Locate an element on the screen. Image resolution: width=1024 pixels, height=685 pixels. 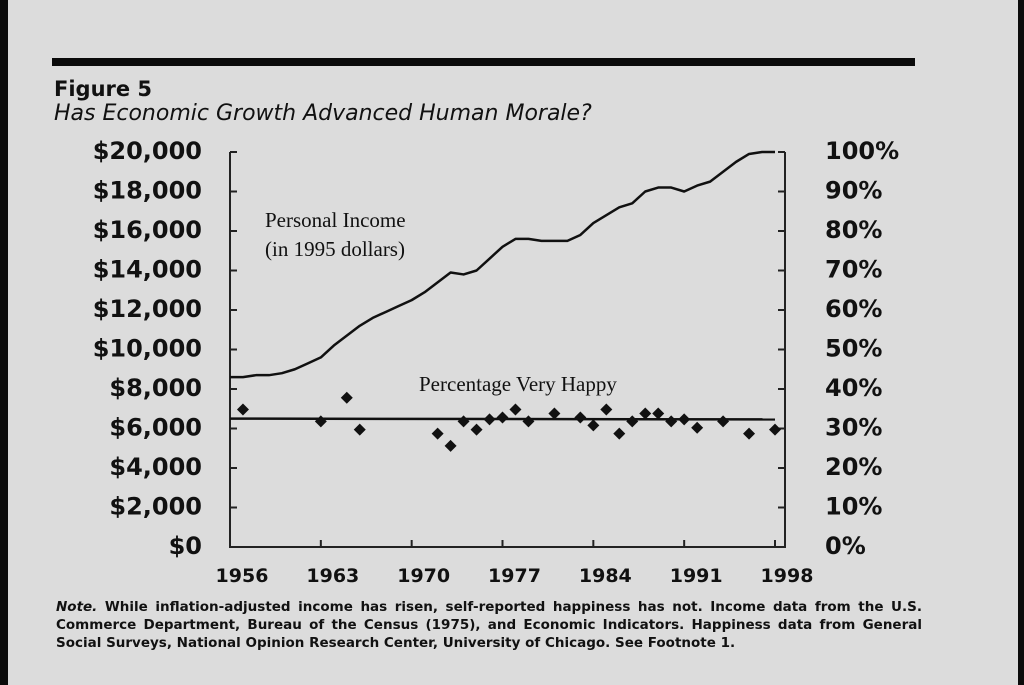
y-tick-label: $20,000 is located at coordinates (147, 151).